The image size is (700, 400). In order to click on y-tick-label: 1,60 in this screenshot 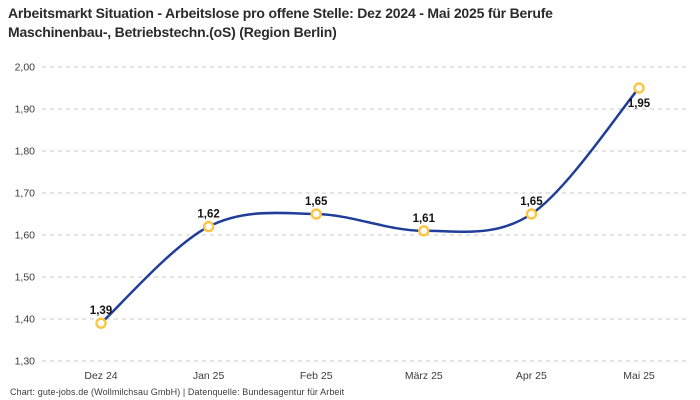, I will do `click(25, 236)`.